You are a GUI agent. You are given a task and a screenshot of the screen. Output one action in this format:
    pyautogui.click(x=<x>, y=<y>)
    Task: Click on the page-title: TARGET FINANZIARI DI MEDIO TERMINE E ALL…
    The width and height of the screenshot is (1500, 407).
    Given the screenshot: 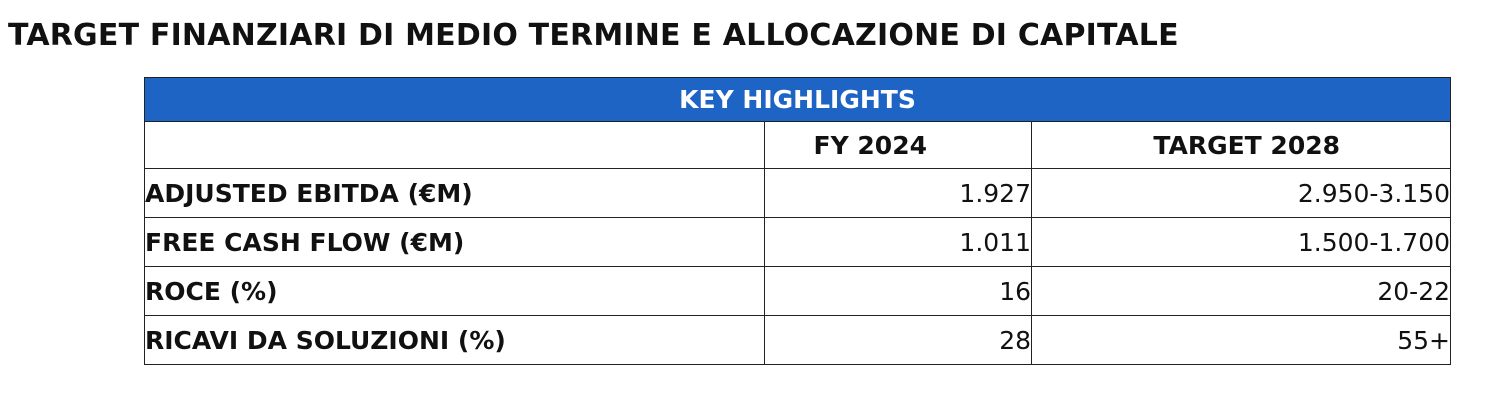 What is the action you would take?
    pyautogui.click(x=593, y=35)
    